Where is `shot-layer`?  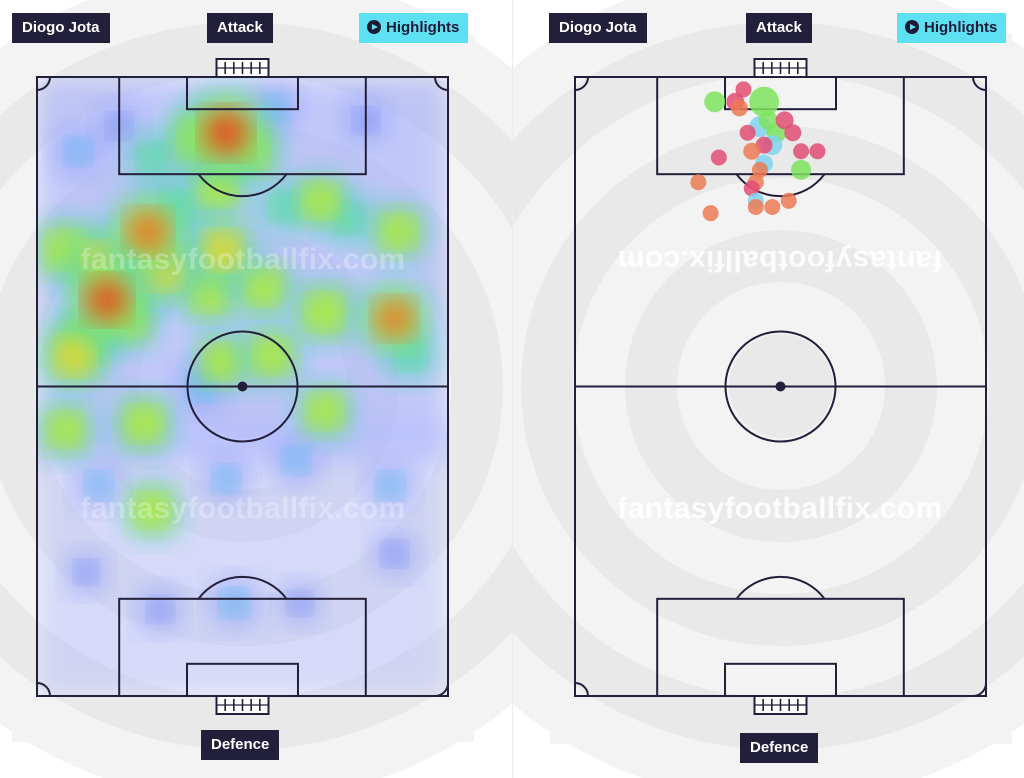 shot-layer is located at coordinates (758, 151).